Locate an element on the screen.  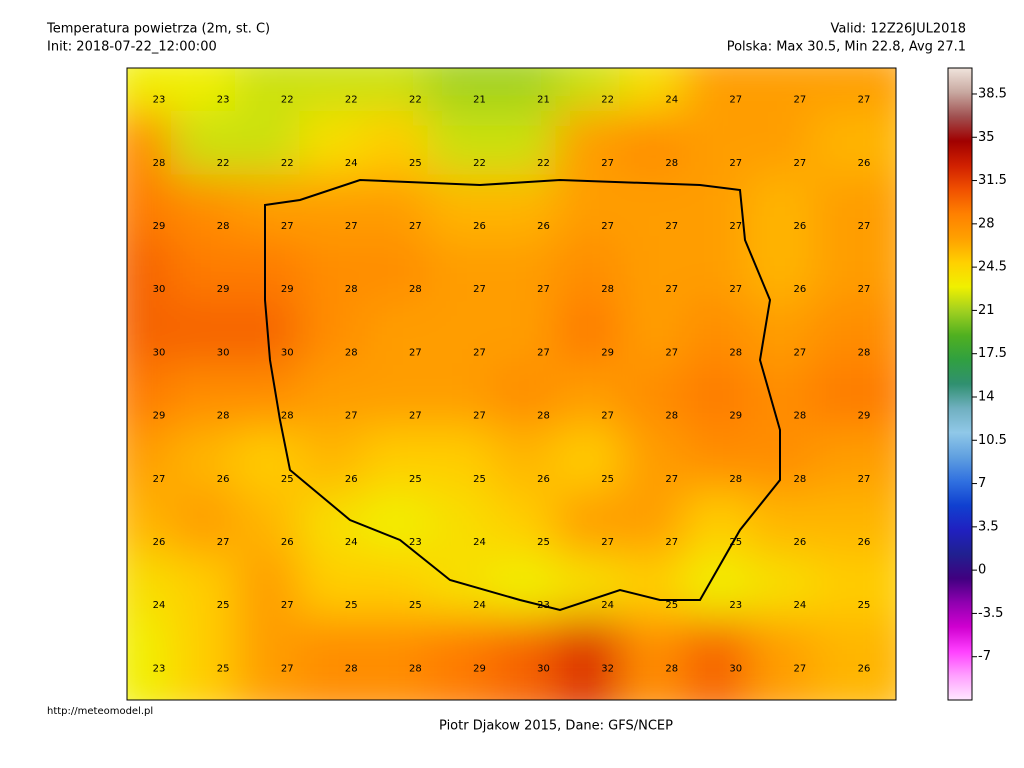
field-value: 32 is located at coordinates (607, 668).